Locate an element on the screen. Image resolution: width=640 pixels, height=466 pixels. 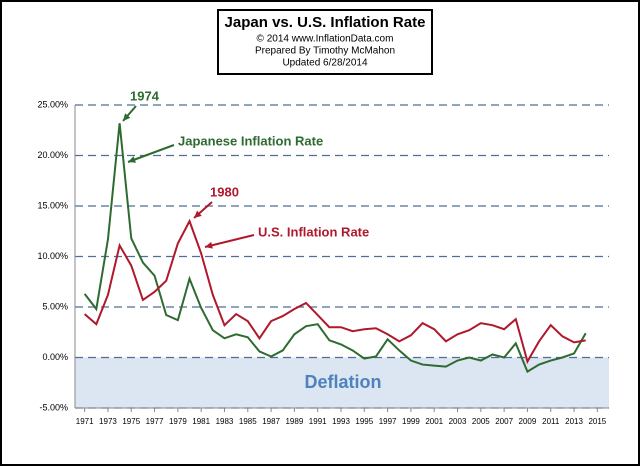
credit: Updated 6/28/2014 is located at coordinates (325, 63).